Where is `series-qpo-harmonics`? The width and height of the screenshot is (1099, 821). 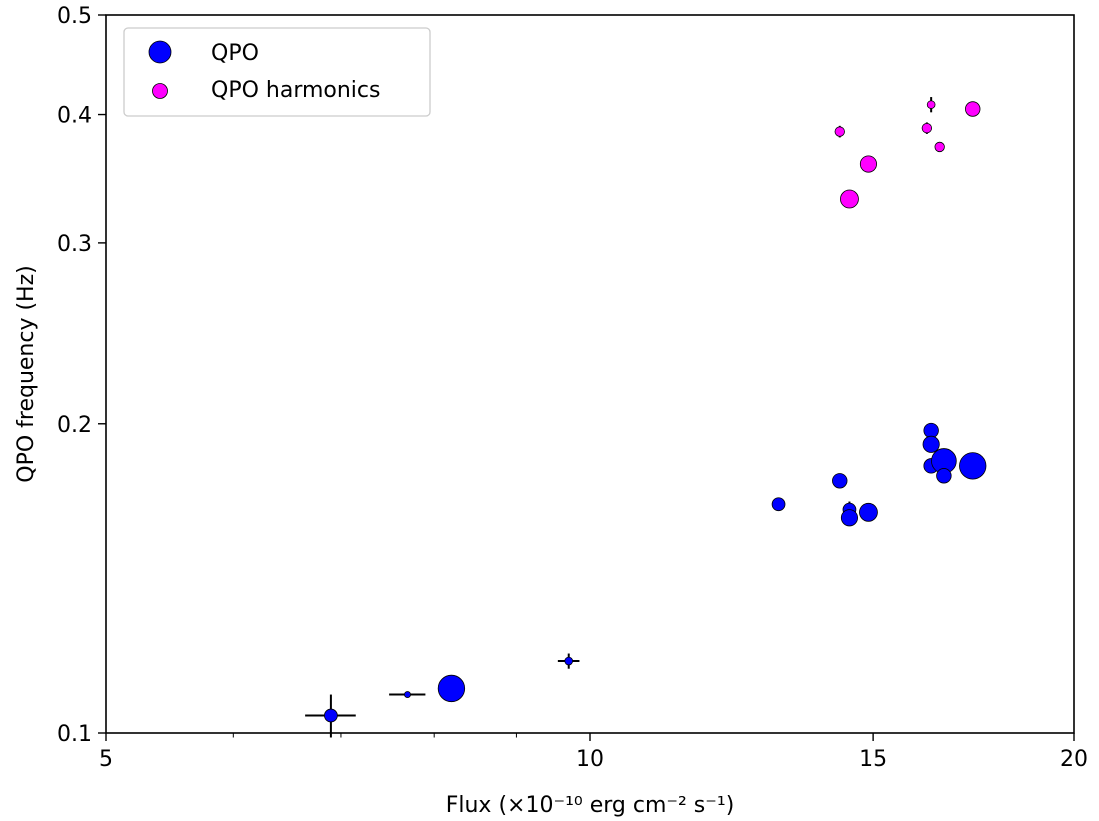 series-qpo-harmonics is located at coordinates (907, 153).